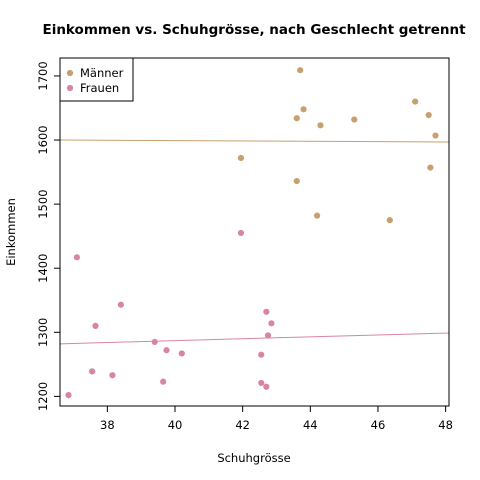  Describe the element at coordinates (310, 425) in the screenshot. I see `x-tick-label-44: 44` at that location.